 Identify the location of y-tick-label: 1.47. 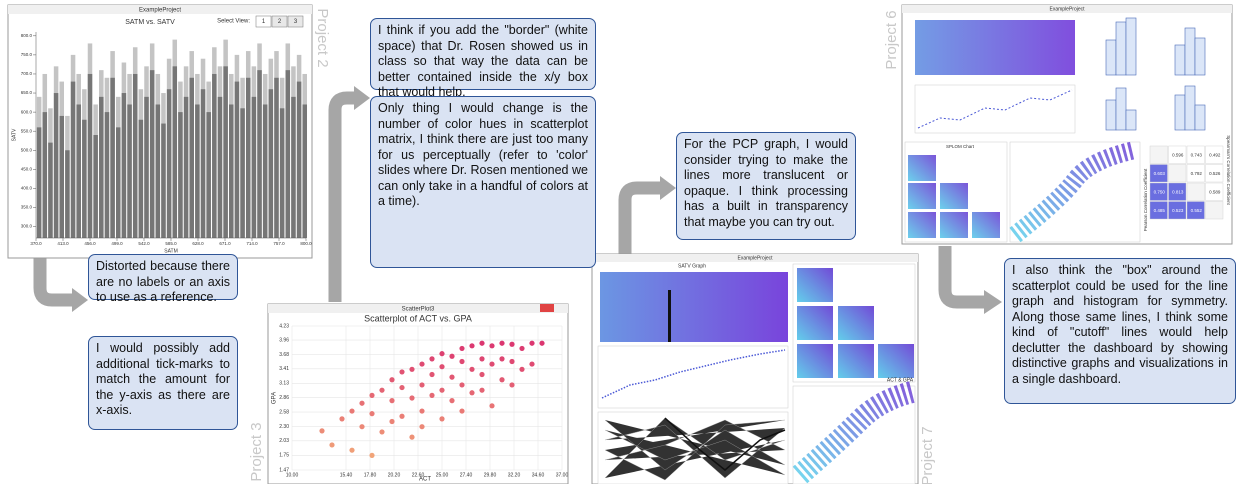
(284, 470).